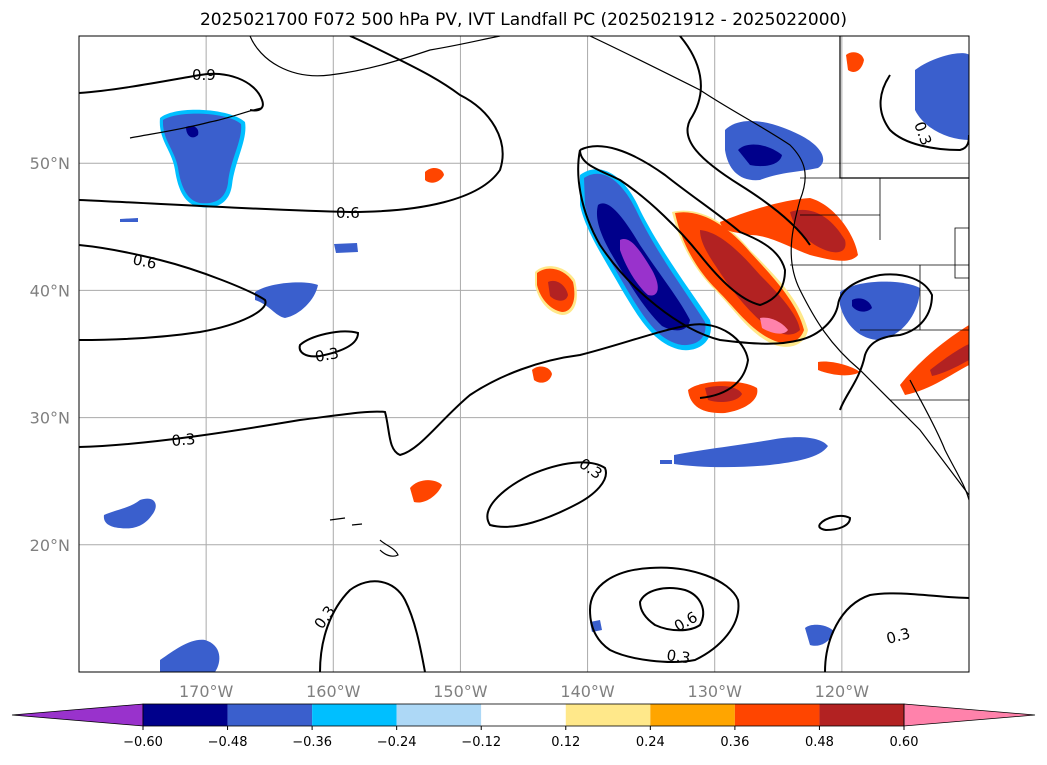 This screenshot has height=765, width=1047. What do you see at coordinates (204, 75) in the screenshot?
I see `contour-label: 0.9` at bounding box center [204, 75].